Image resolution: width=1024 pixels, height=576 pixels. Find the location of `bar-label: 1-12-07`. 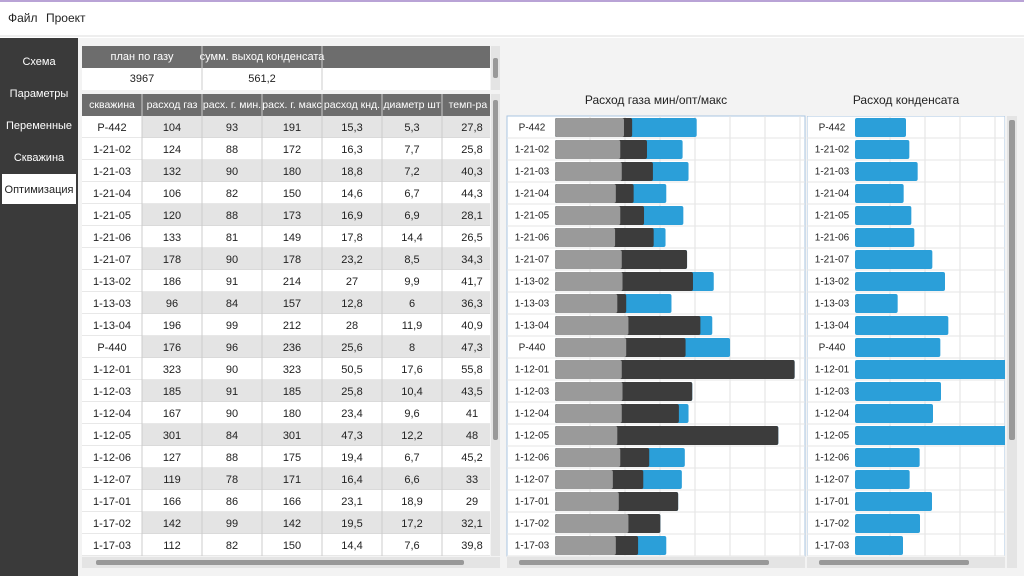

bar-label: 1-12-07 is located at coordinates (832, 480).